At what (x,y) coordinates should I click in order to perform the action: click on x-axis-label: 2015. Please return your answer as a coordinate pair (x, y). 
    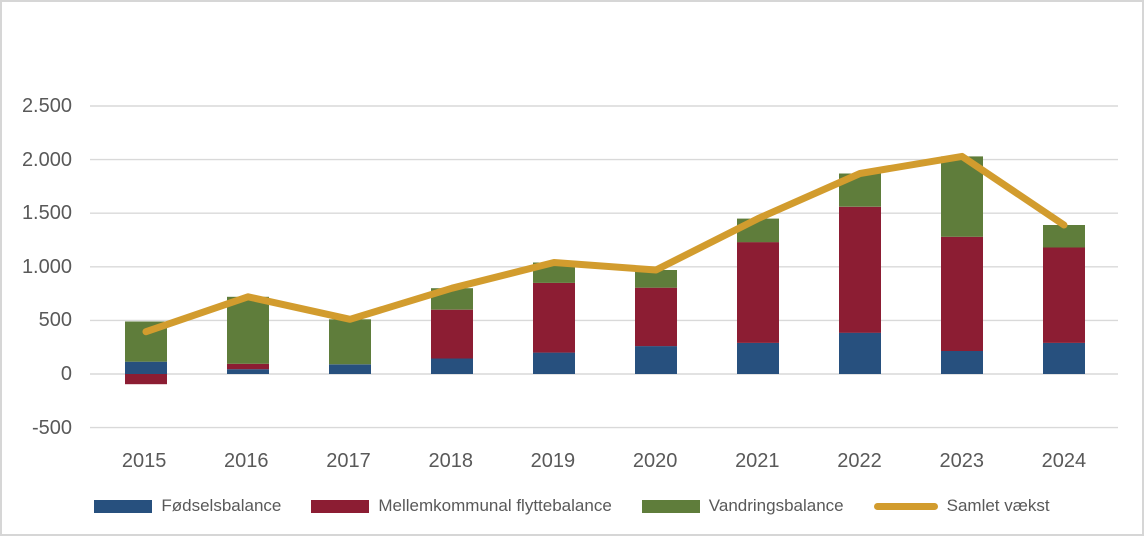
    Looking at the image, I should click on (144, 461).